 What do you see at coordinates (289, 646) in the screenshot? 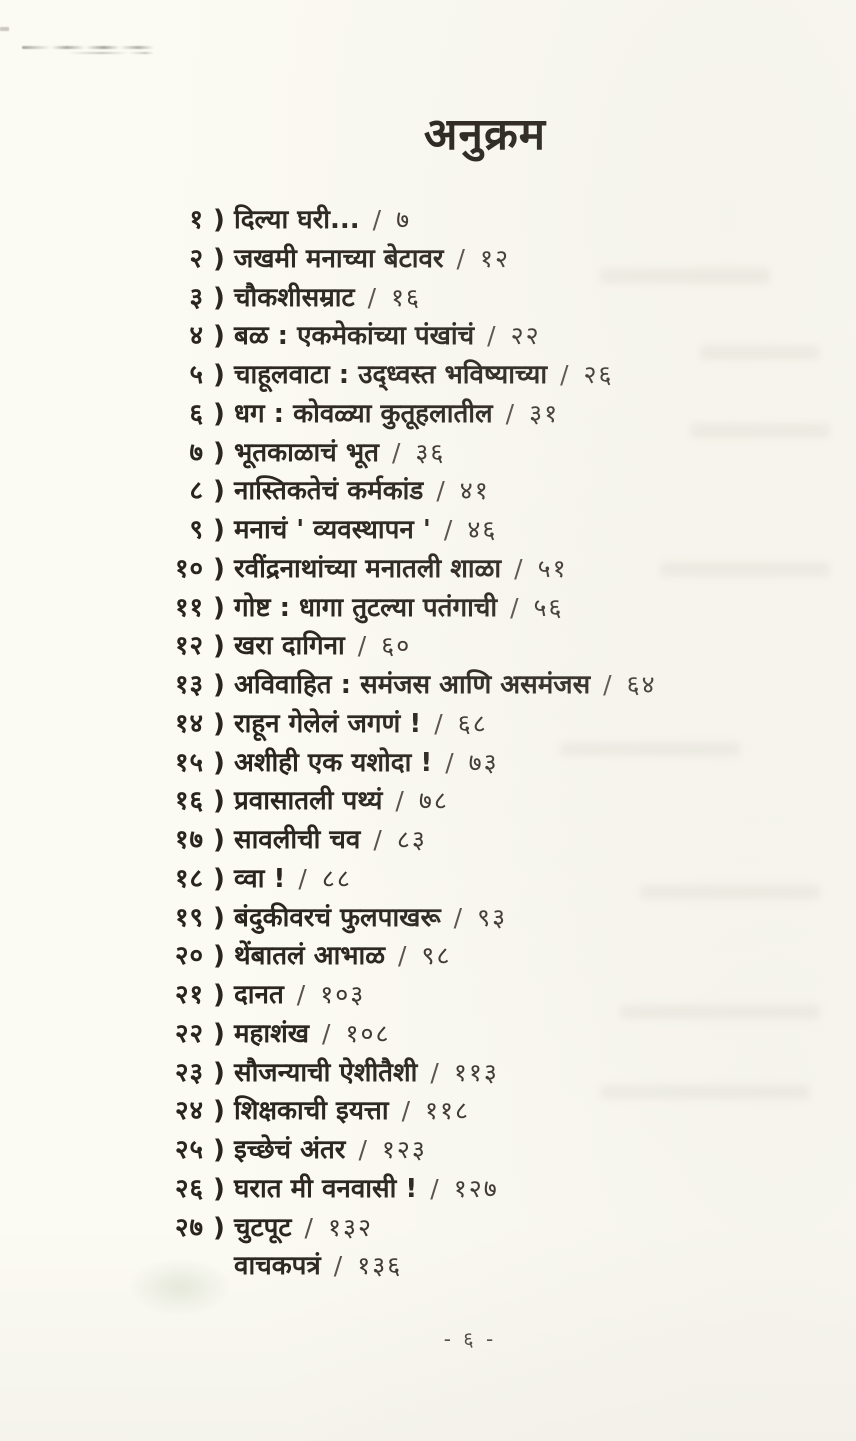
I see `entry-title: खरा दागिना` at bounding box center [289, 646].